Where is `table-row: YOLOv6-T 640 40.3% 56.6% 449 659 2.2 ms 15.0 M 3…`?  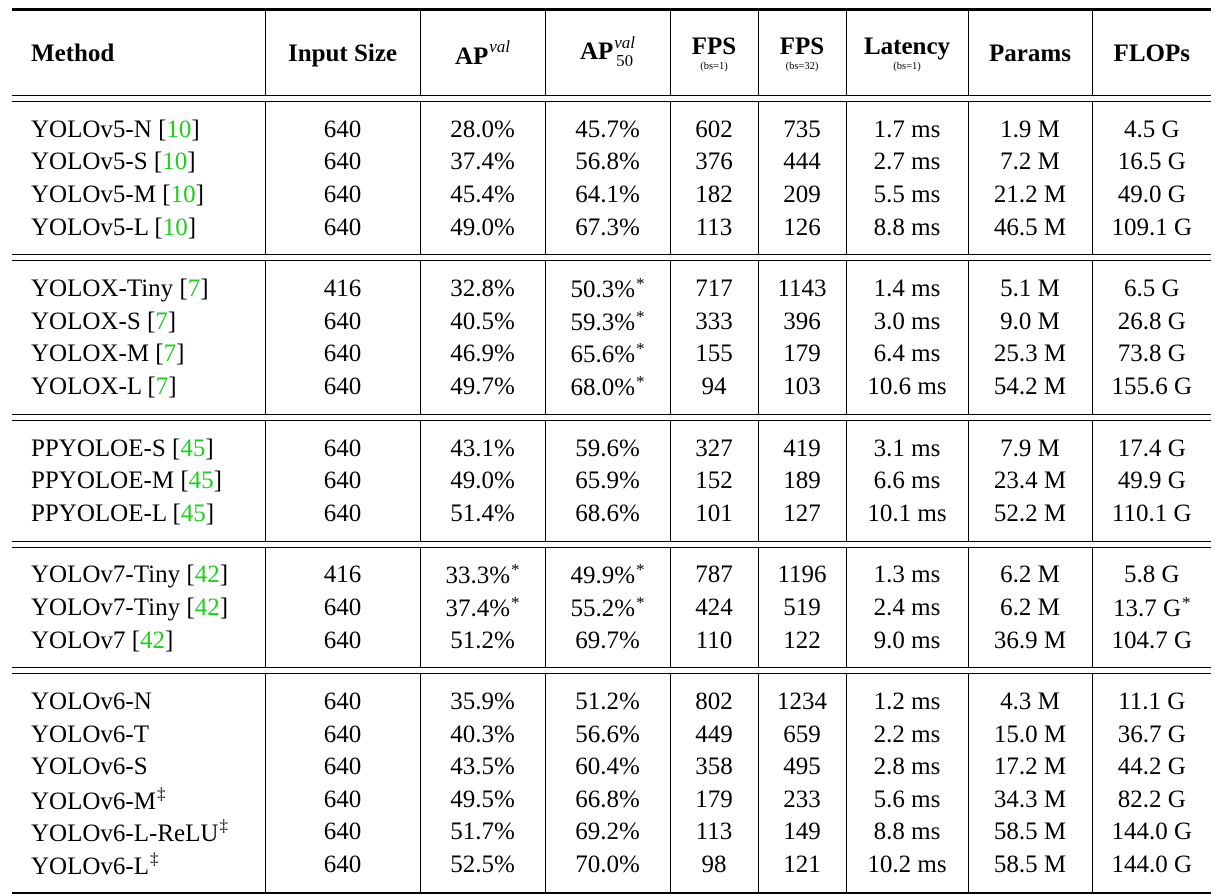
table-row: YOLOv6-T 640 40.3% 56.6% 449 659 2.2 ms 15.0 M 3… is located at coordinates (611, 734).